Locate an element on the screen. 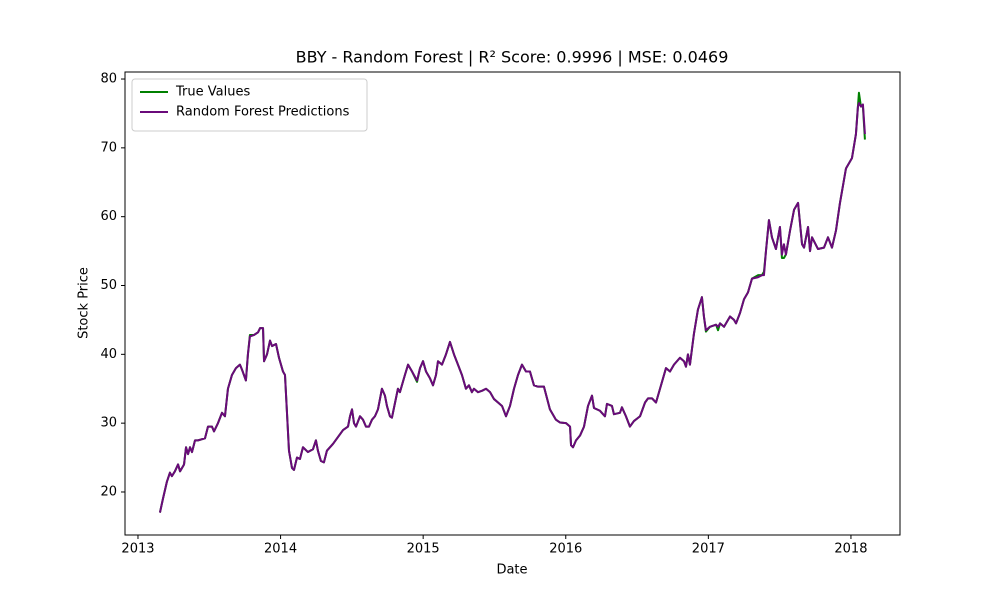  x-tick-label: 2018 is located at coordinates (850, 549).